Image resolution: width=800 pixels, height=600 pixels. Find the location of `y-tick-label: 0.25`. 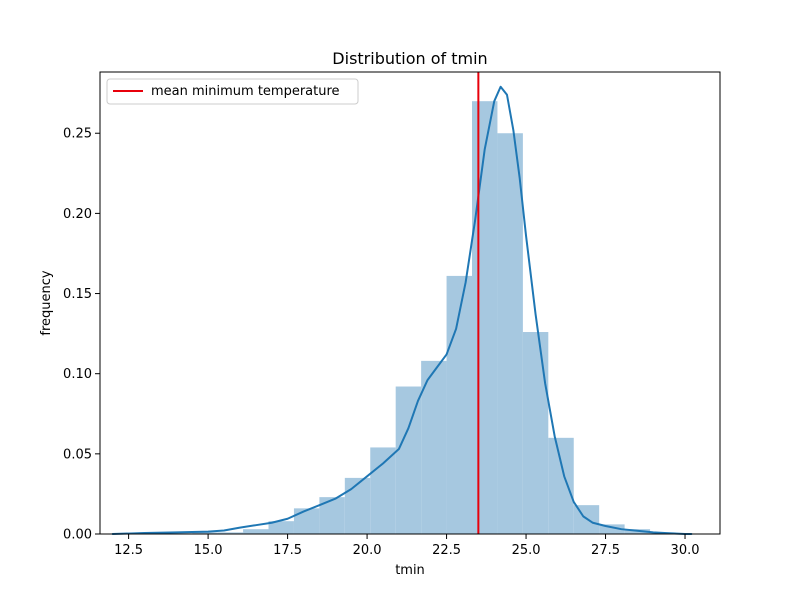

y-tick-label: 0.25 is located at coordinates (77, 134).